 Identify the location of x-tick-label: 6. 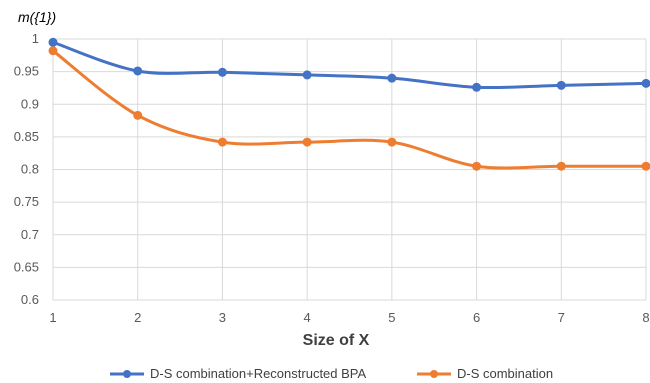
(476, 317).